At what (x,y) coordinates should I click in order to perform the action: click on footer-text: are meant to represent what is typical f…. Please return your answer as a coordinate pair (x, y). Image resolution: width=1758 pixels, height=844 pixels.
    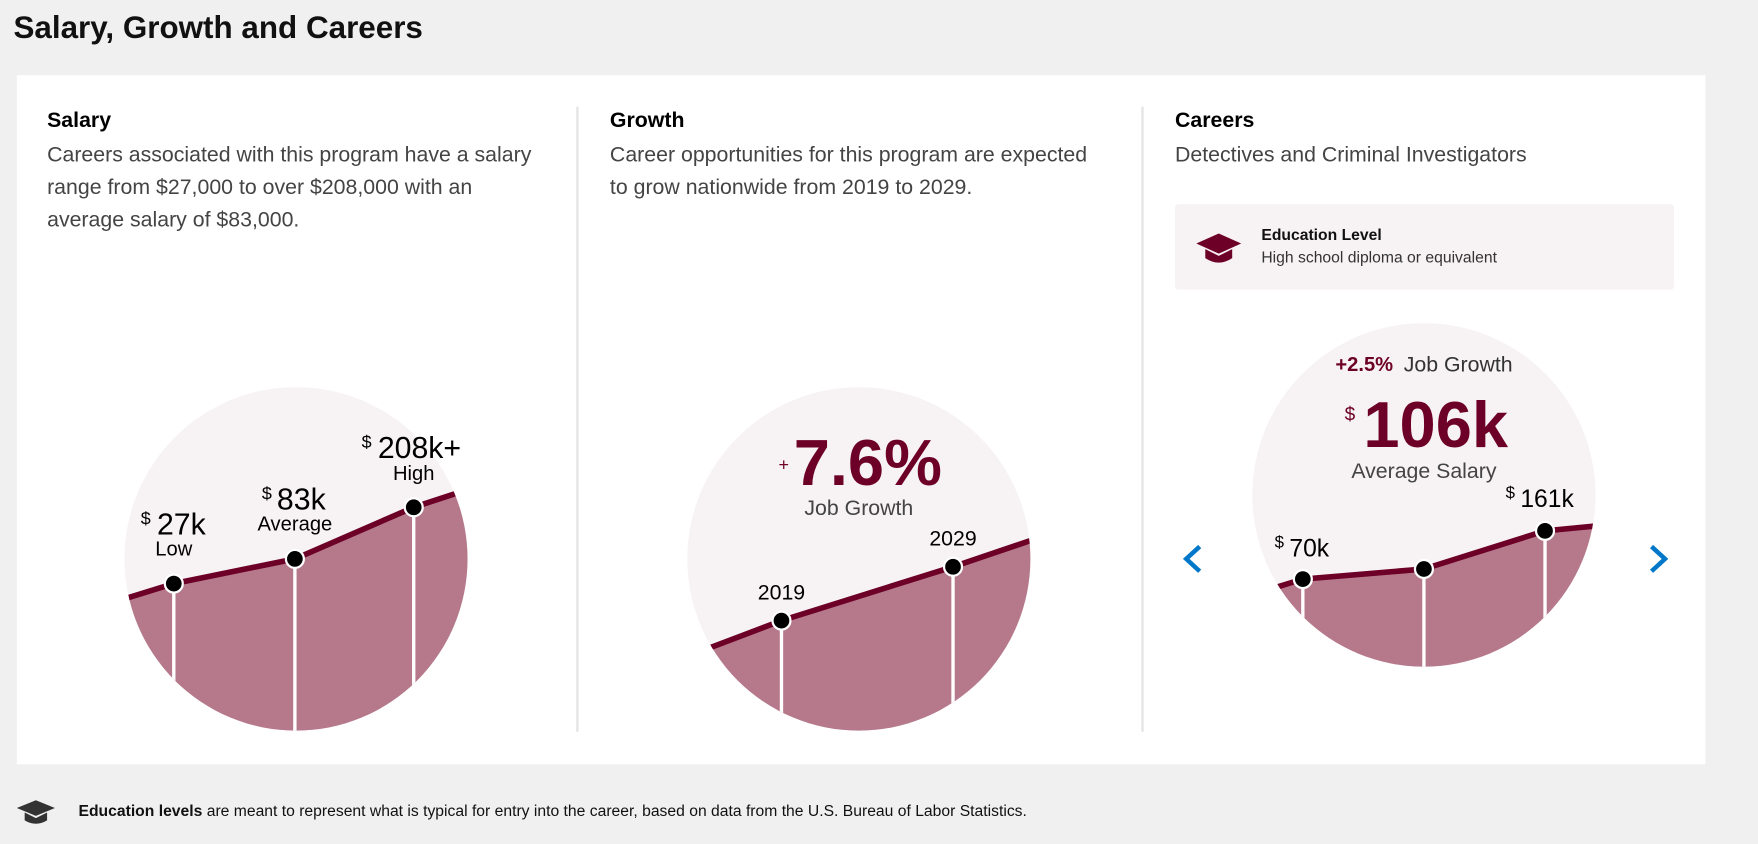
    Looking at the image, I should click on (616, 810).